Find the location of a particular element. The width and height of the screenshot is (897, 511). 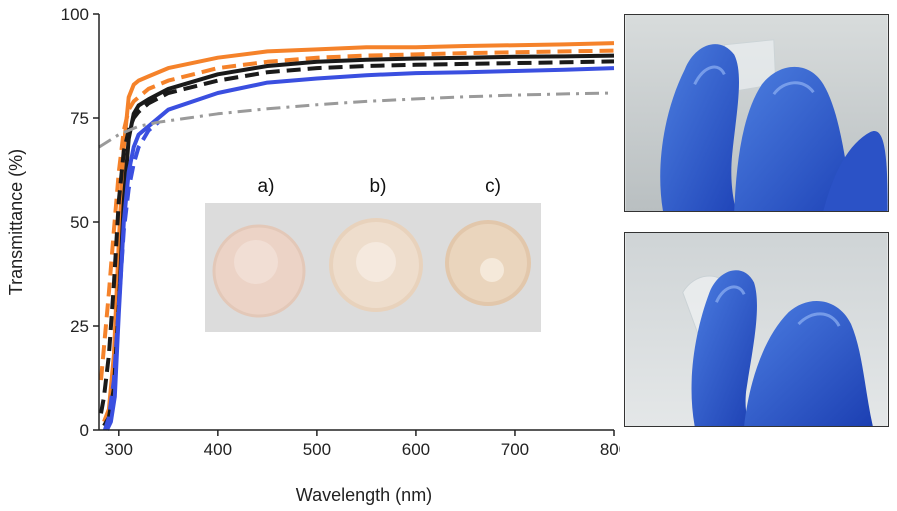

sample-label-a: a) is located at coordinates (266, 186).